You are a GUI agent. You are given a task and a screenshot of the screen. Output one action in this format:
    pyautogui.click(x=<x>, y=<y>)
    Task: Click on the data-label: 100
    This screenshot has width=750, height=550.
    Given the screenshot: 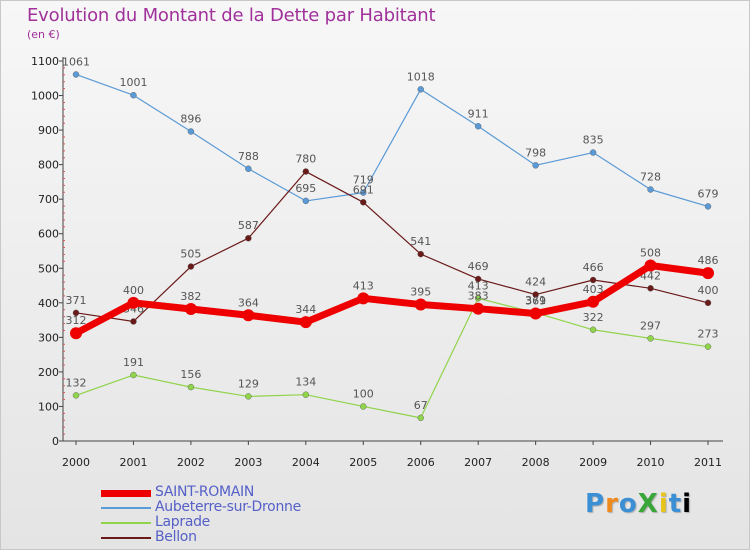 What is the action you would take?
    pyautogui.click(x=363, y=393)
    